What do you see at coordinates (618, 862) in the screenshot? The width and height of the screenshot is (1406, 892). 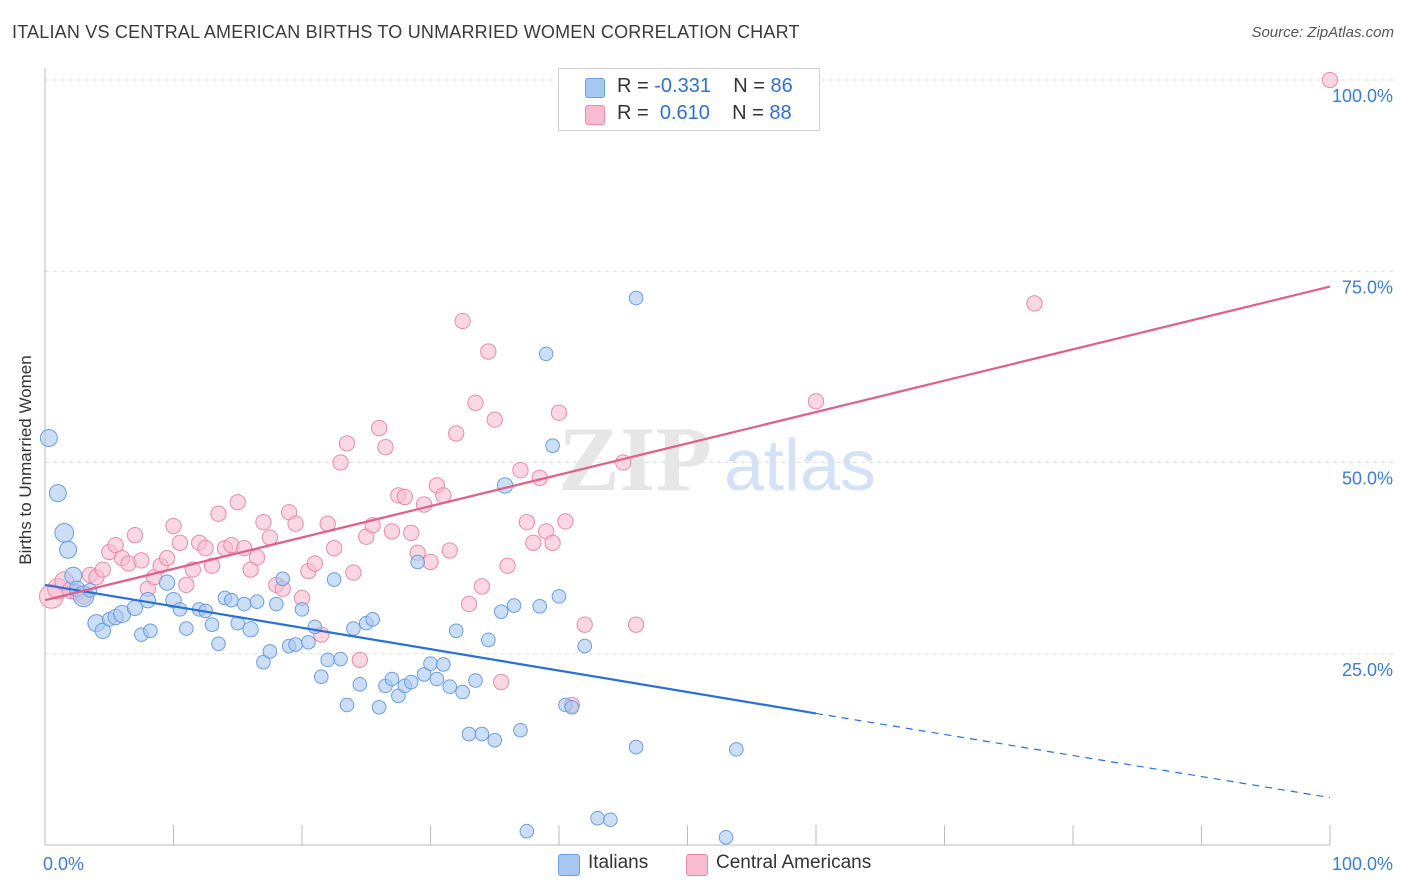 I see `bottom-legend-label-italians: Italians` at bounding box center [618, 862].